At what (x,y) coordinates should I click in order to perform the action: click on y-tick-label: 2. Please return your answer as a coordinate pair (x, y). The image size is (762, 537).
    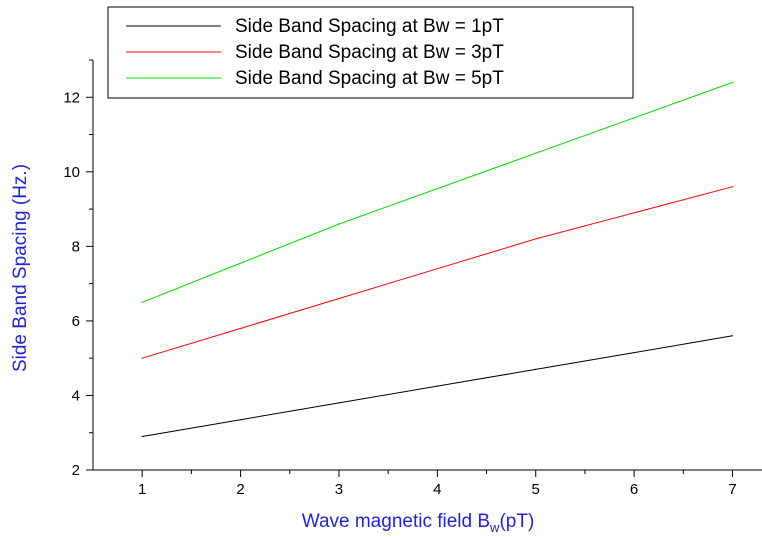
    Looking at the image, I should click on (76, 470).